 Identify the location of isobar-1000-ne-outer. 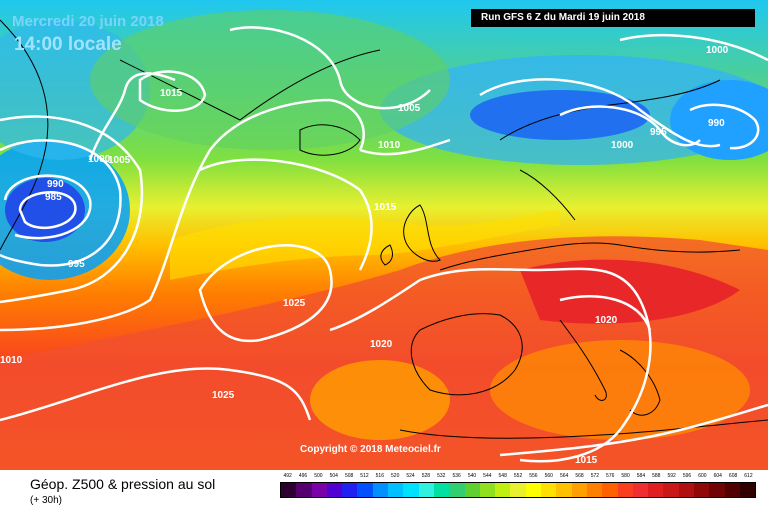
(693, 47).